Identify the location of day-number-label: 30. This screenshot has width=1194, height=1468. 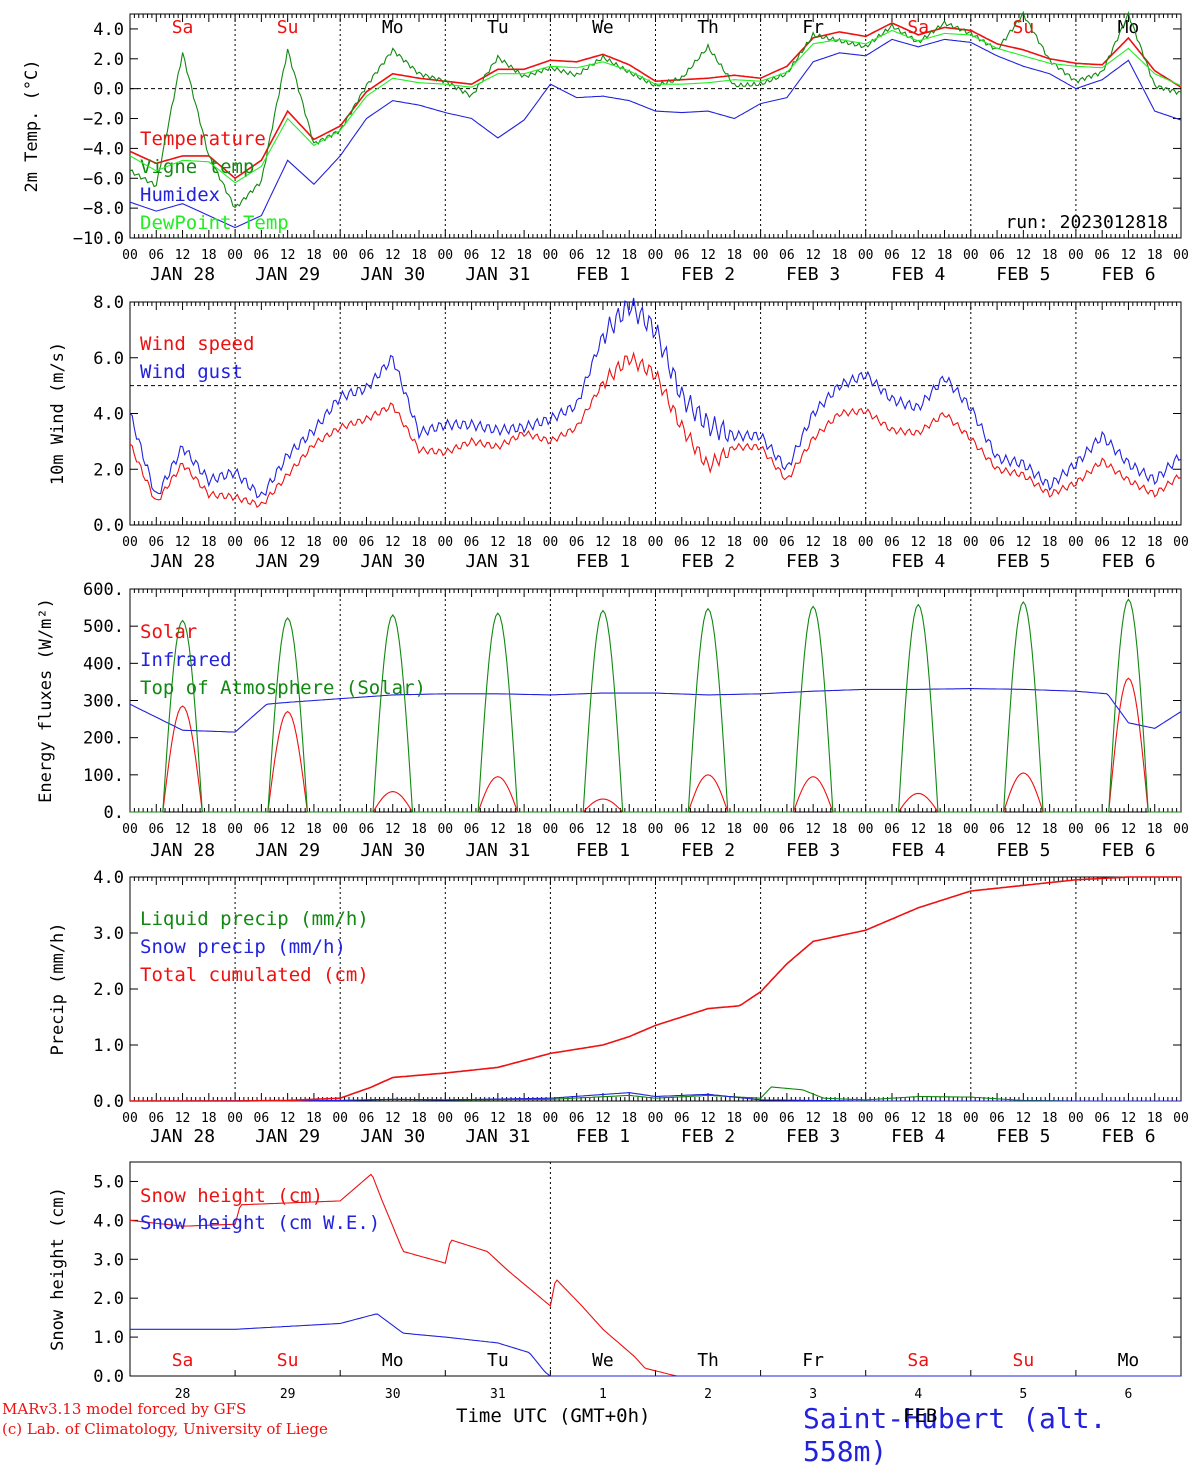
(393, 1394).